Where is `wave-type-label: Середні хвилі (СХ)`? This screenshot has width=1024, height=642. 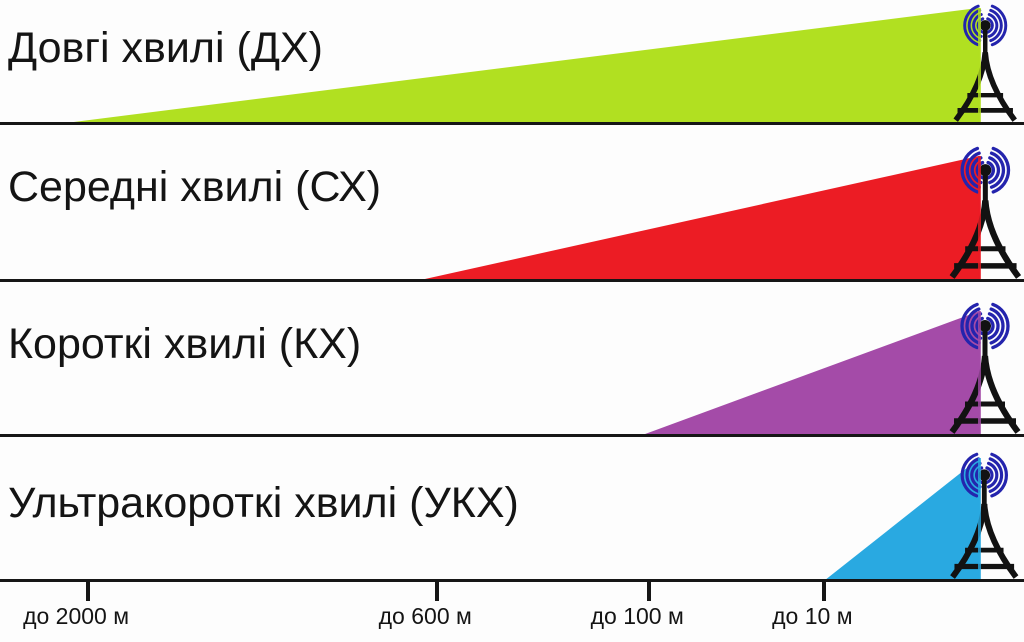 wave-type-label: Середні хвилі (СХ) is located at coordinates (195, 187).